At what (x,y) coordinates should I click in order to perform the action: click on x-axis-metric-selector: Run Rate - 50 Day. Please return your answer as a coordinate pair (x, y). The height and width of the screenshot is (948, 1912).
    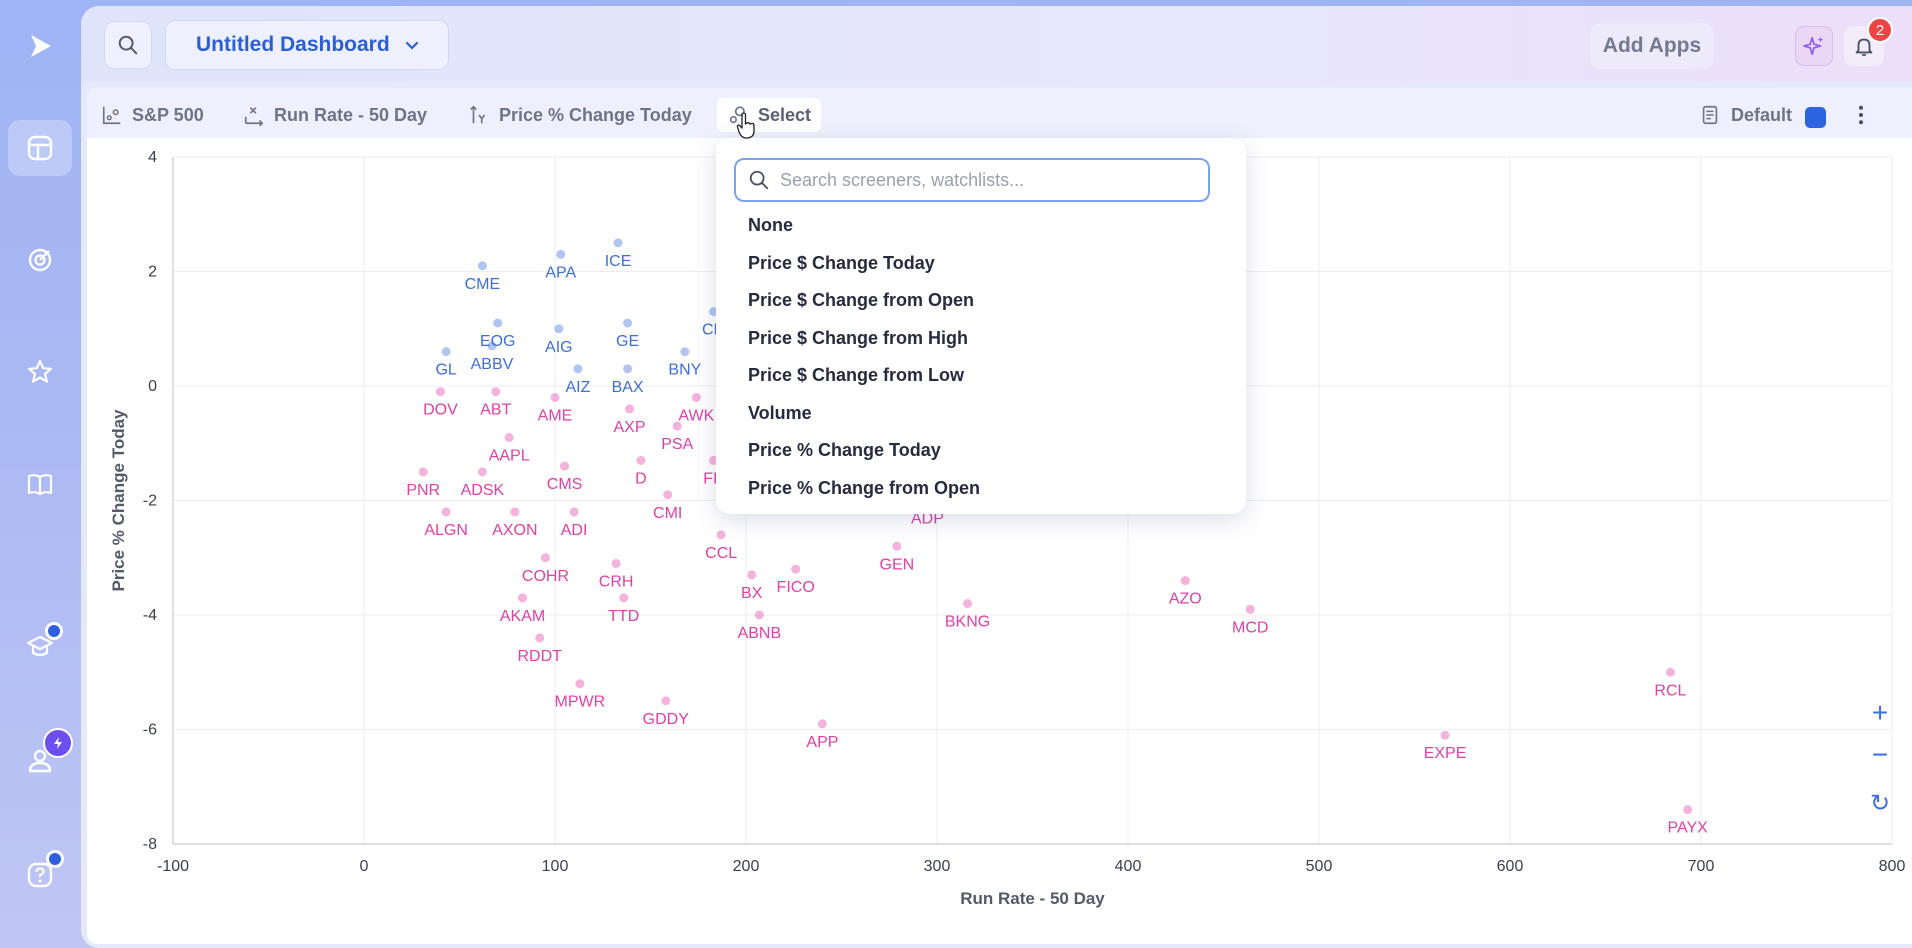
    Looking at the image, I should click on (335, 115).